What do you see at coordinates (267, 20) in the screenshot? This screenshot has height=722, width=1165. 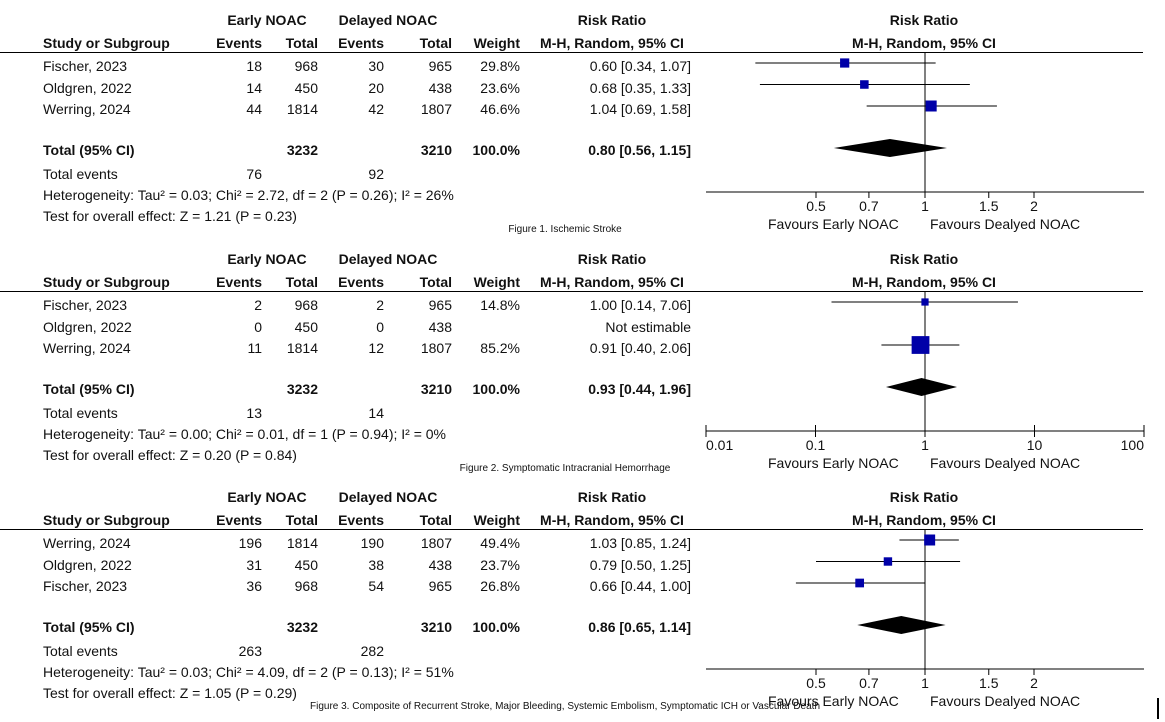 I see `header-early-noac: Early NOAC` at bounding box center [267, 20].